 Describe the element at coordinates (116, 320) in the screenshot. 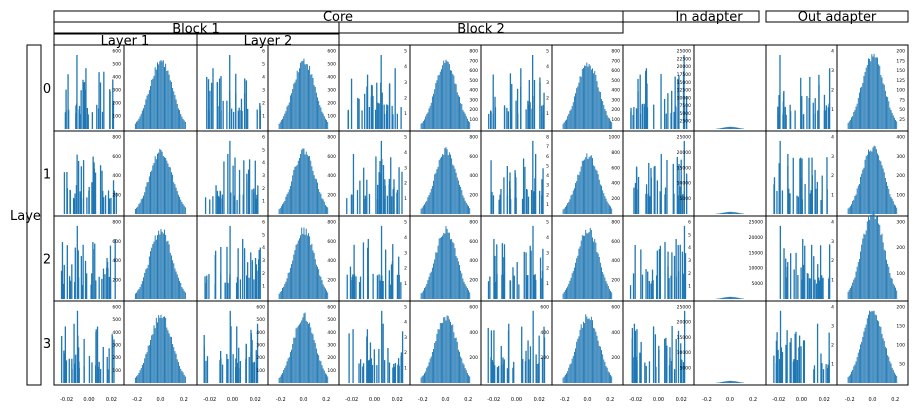

I see `y-tick-label: 500` at that location.